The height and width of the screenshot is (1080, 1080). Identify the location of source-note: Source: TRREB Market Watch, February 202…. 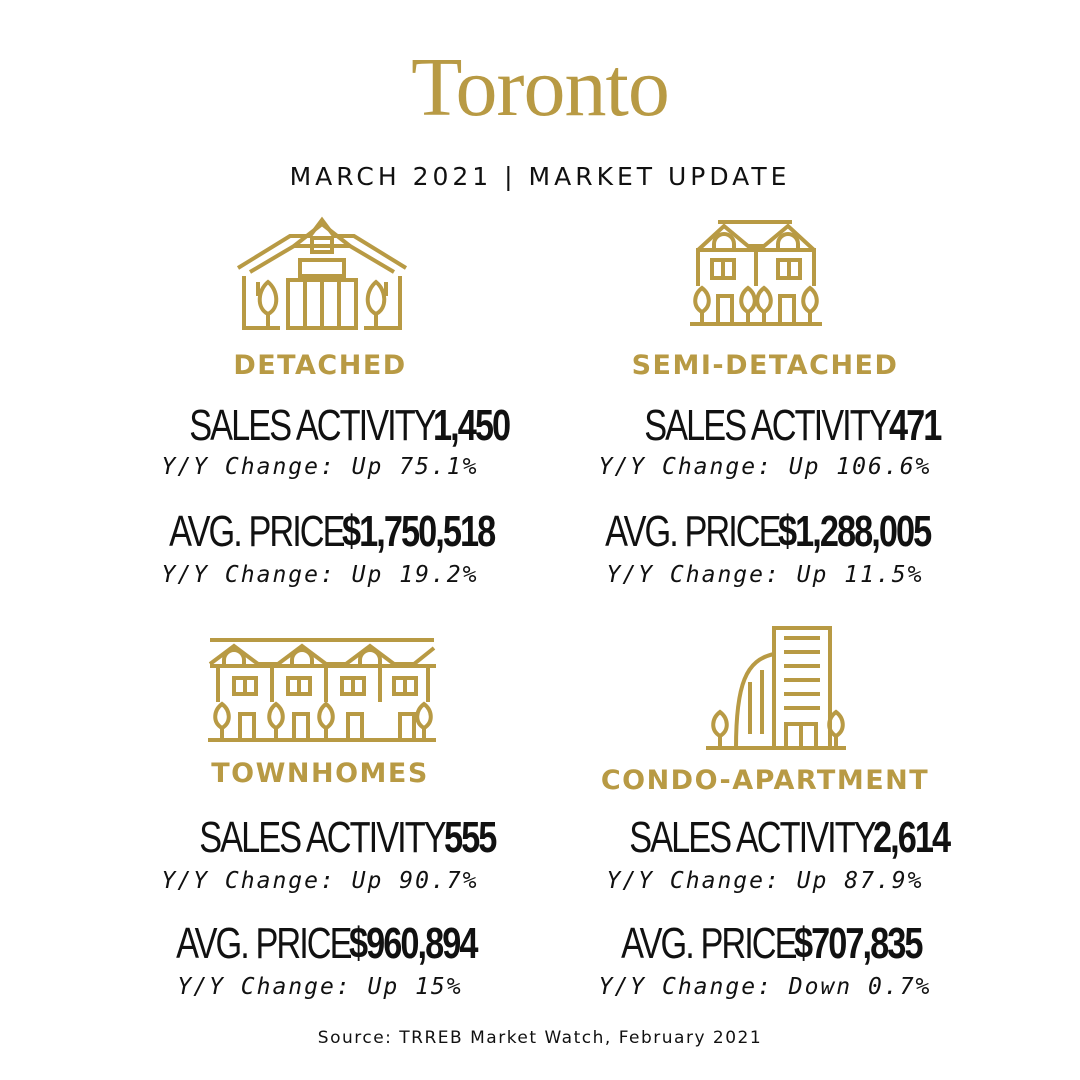
(540, 1038).